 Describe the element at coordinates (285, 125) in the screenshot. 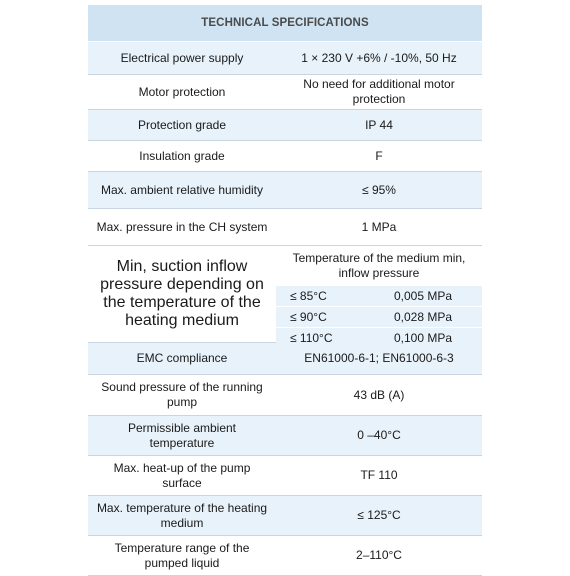

I see `table-row: Protection grade IP 44` at that location.